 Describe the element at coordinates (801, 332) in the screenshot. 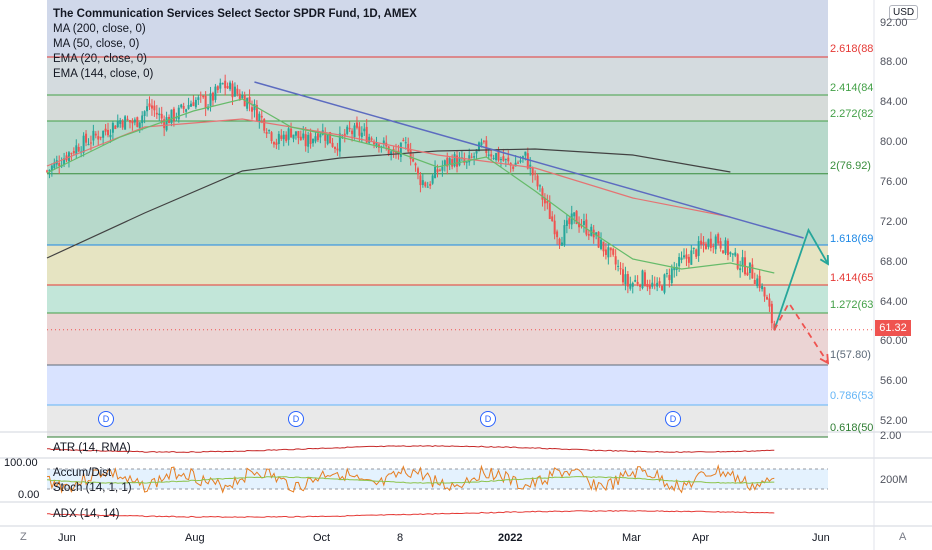

I see `projection-down-arrow` at that location.